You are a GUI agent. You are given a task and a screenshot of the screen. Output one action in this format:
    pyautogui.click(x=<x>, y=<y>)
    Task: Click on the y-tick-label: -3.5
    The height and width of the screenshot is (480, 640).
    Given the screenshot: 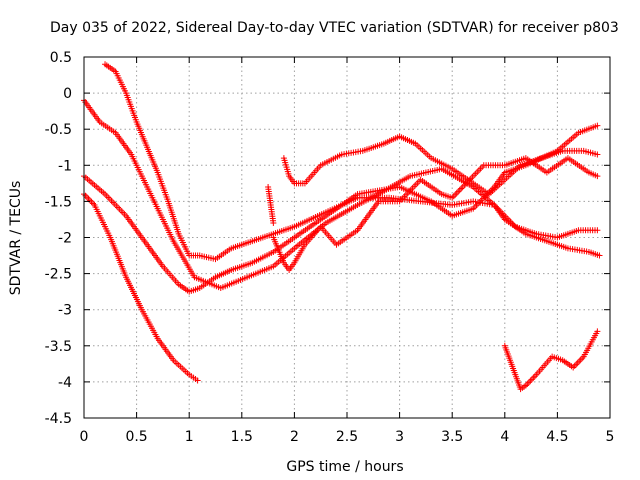 What is the action you would take?
    pyautogui.click(x=58, y=347)
    